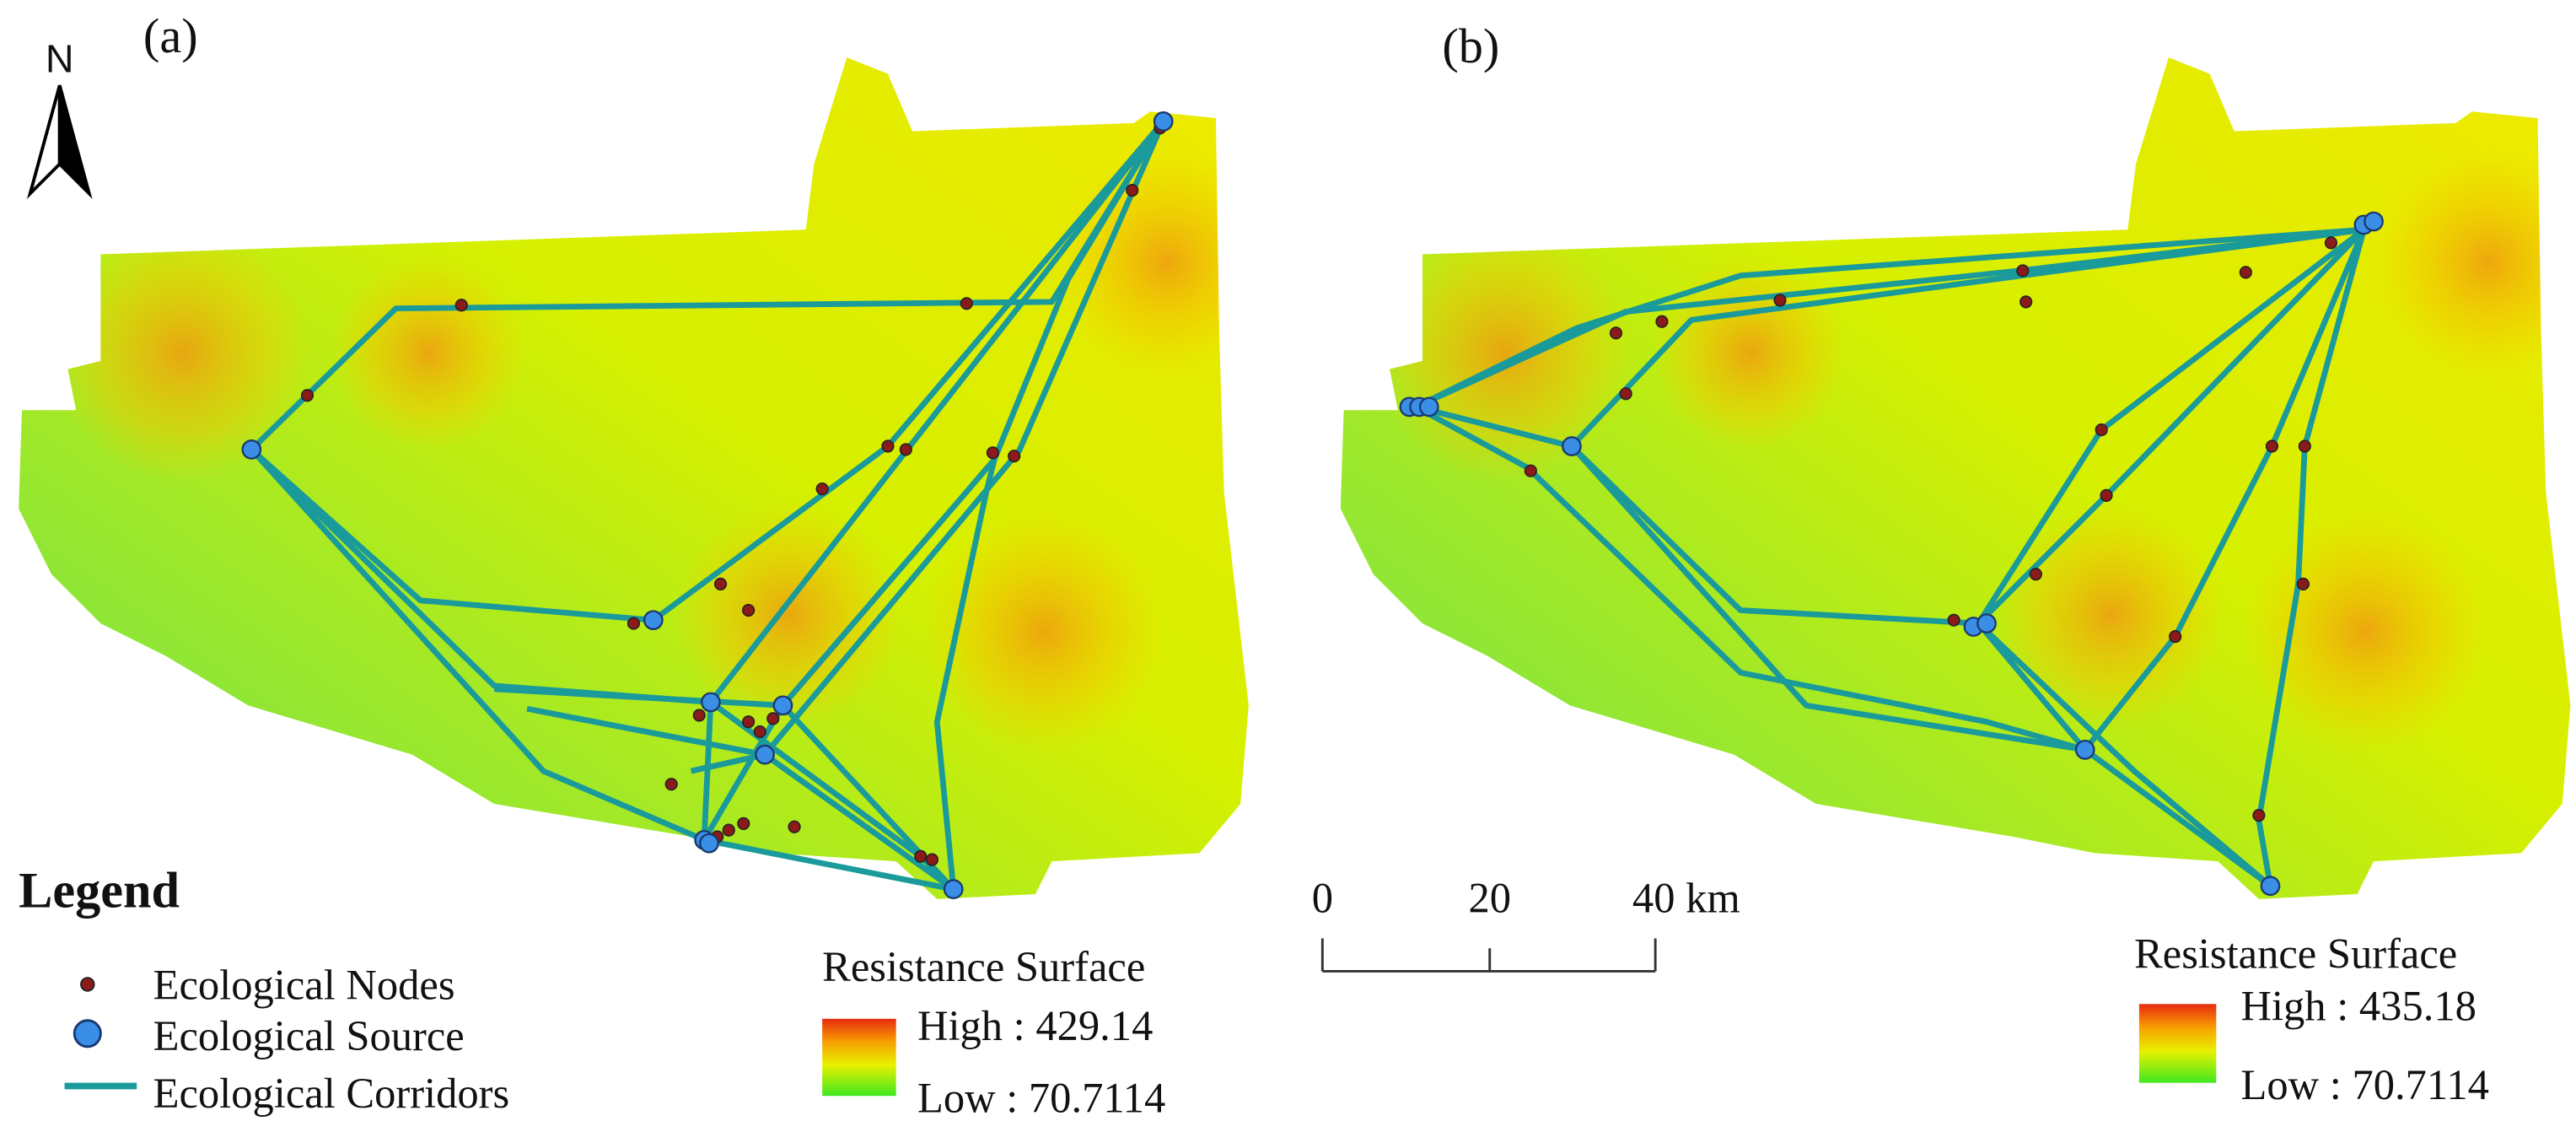  Describe the element at coordinates (170, 35) in the screenshot. I see `panel-label: (a)` at that location.